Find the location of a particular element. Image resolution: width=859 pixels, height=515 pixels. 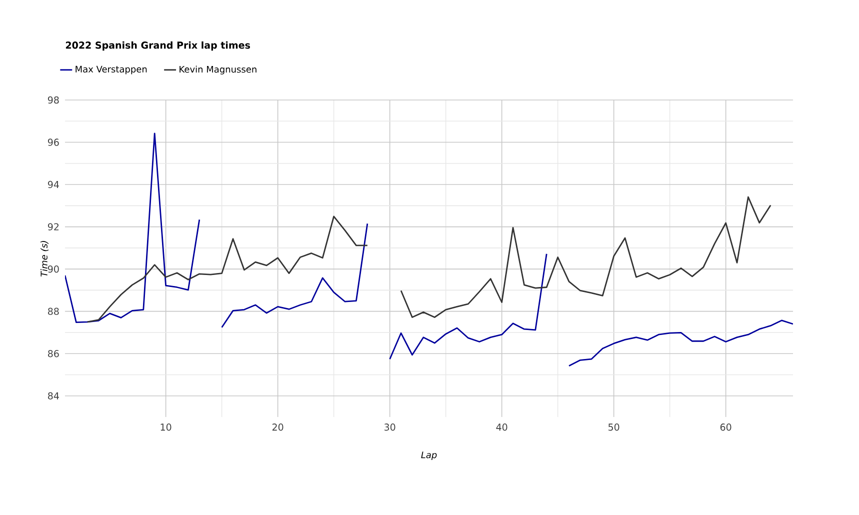

y-tick-label: 88 is located at coordinates (53, 311).